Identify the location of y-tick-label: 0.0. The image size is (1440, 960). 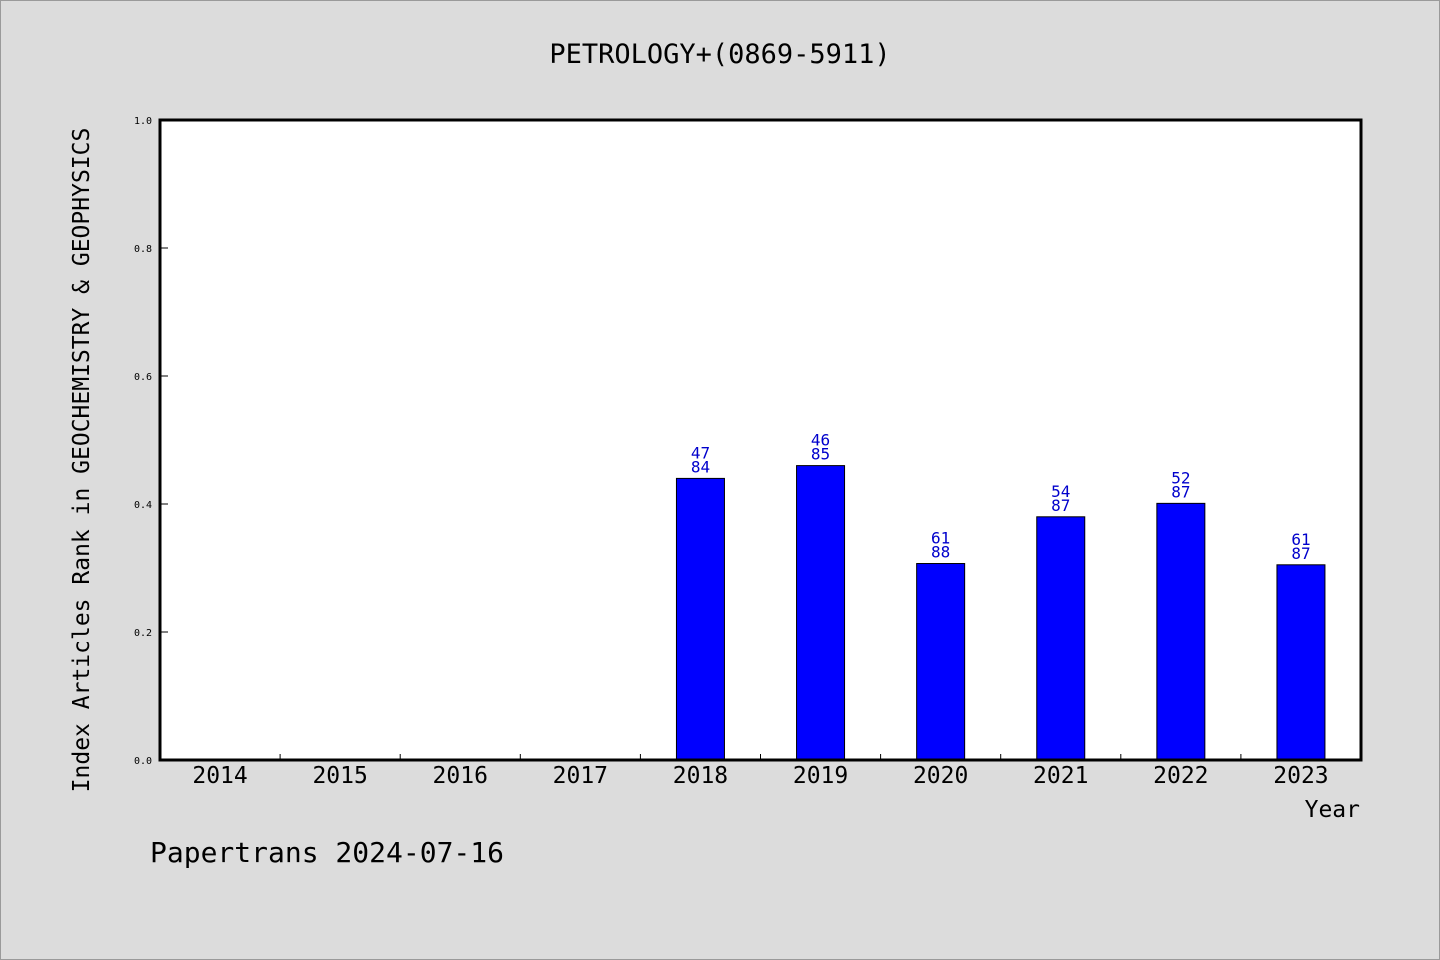
(143, 761).